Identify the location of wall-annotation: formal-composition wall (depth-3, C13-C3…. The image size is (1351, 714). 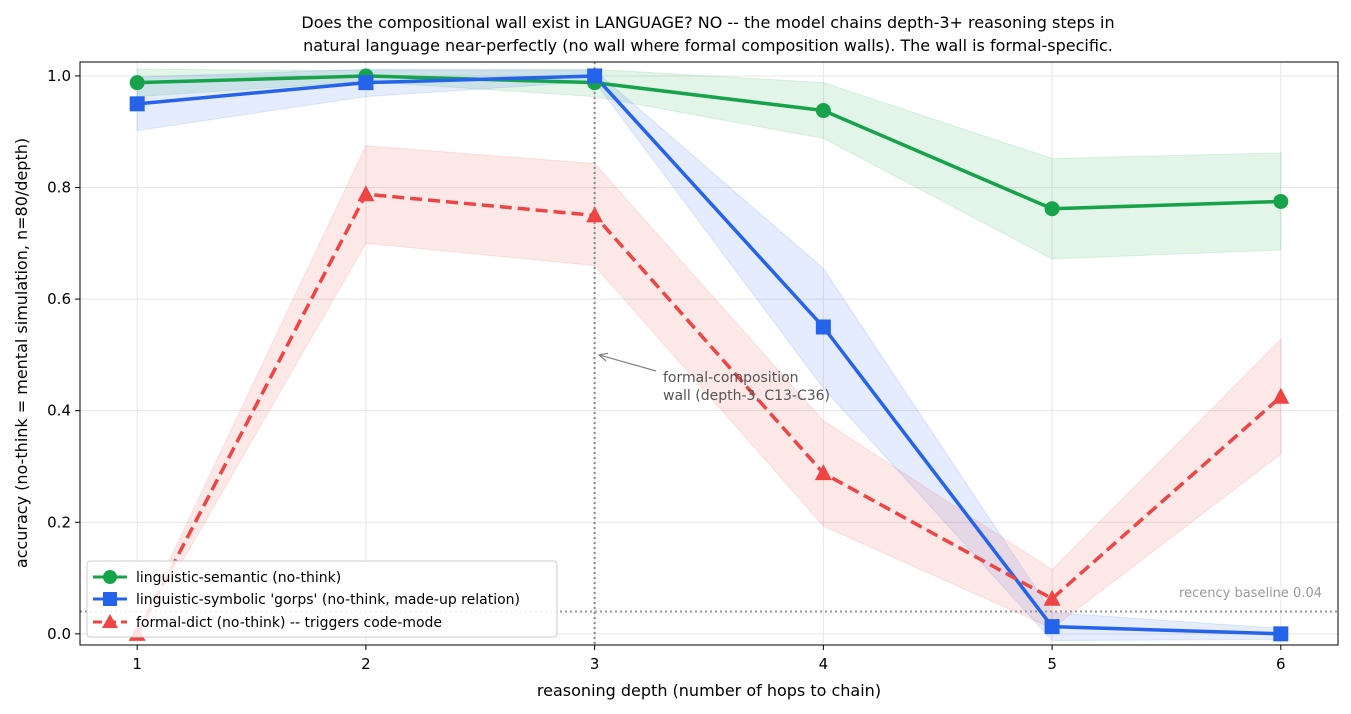
(713, 378).